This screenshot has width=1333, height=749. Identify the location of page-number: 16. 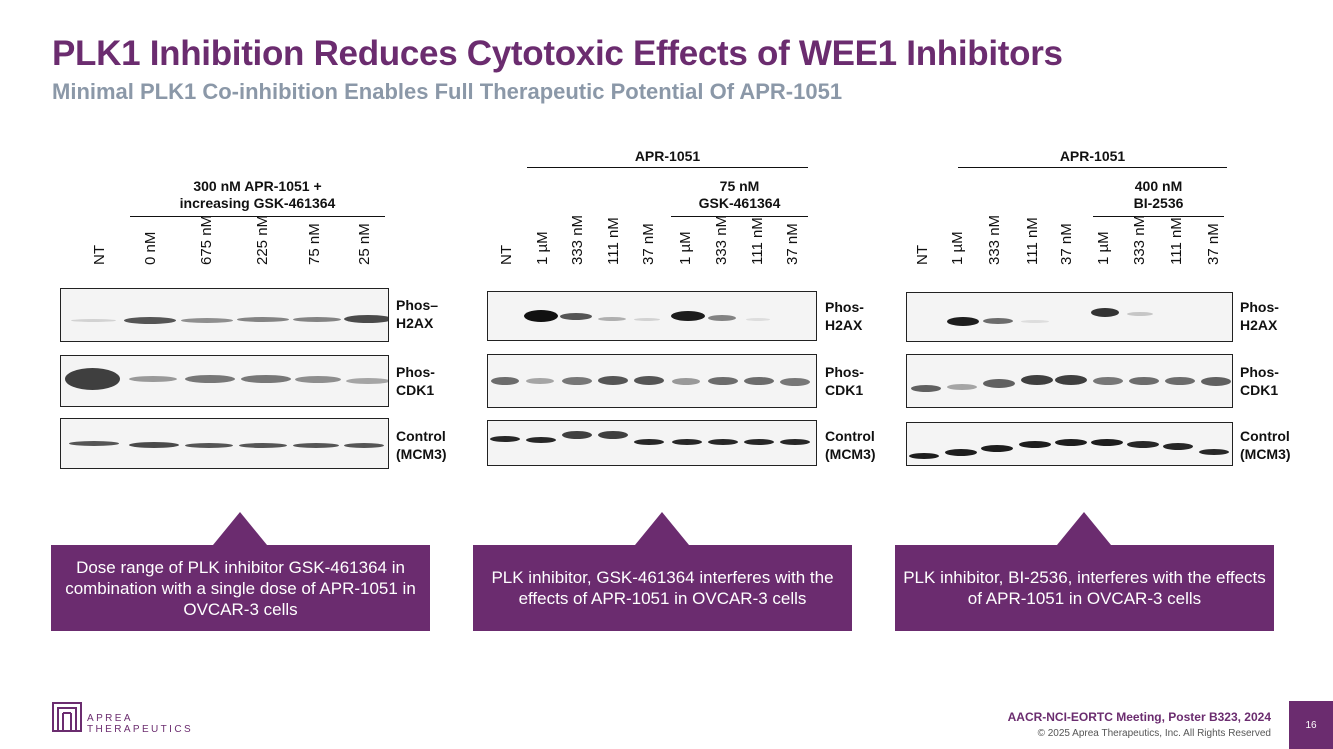
(1311, 725).